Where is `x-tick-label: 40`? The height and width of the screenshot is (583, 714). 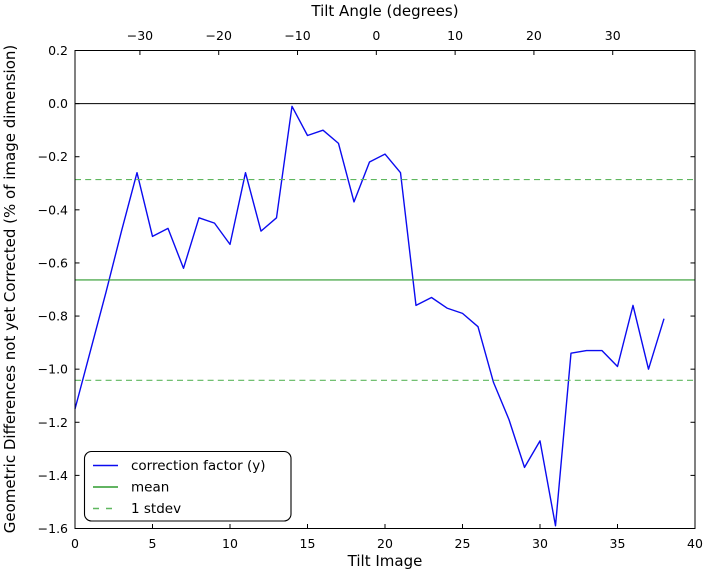
x-tick-label: 40 is located at coordinates (695, 543).